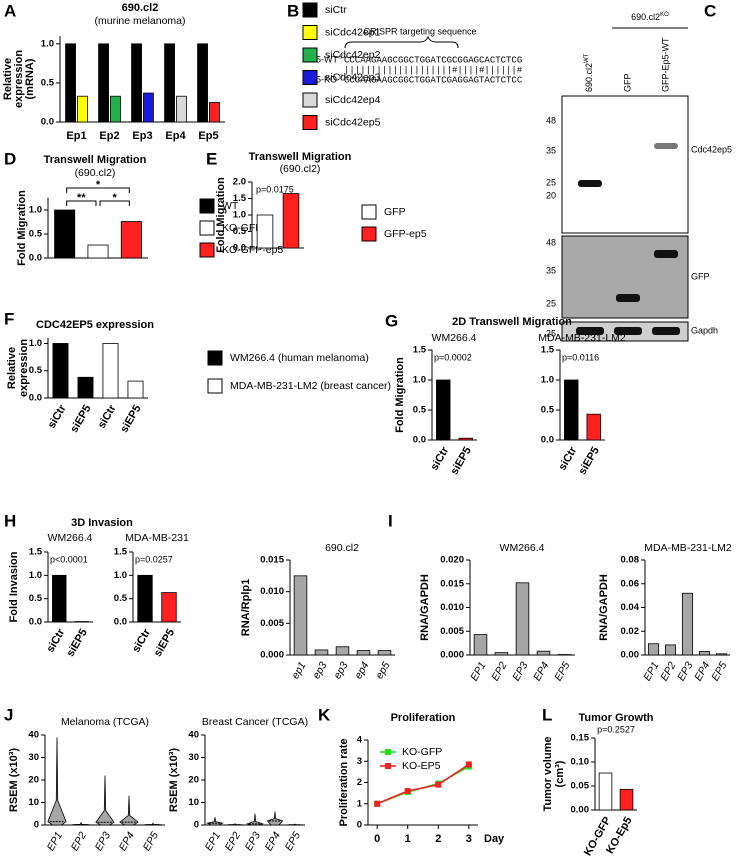  I want to click on y-tick-label: 0.015, so click(452, 583).